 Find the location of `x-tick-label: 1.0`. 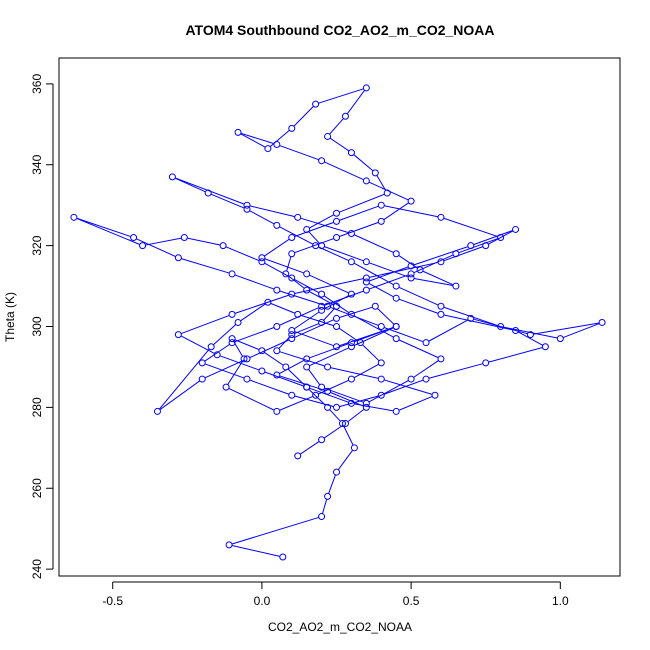

x-tick-label: 1.0 is located at coordinates (560, 601).